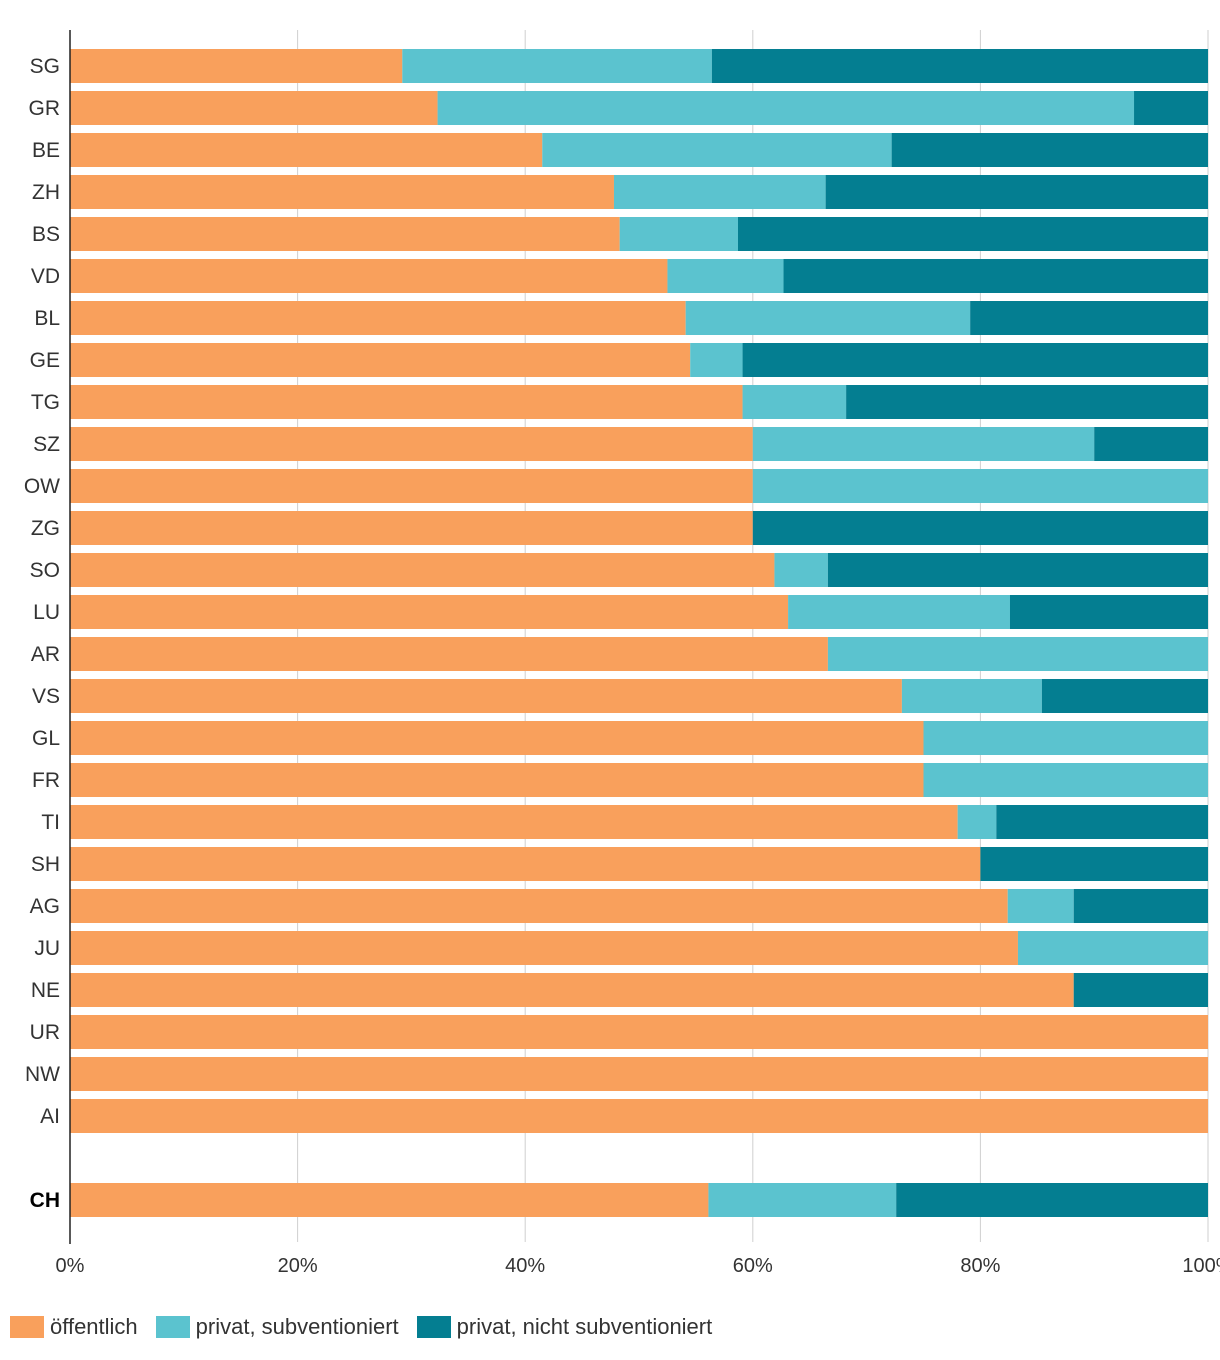 Image resolution: width=1220 pixels, height=1360 pixels. Describe the element at coordinates (45, 1200) in the screenshot. I see `category-label-ch: CH` at that location.